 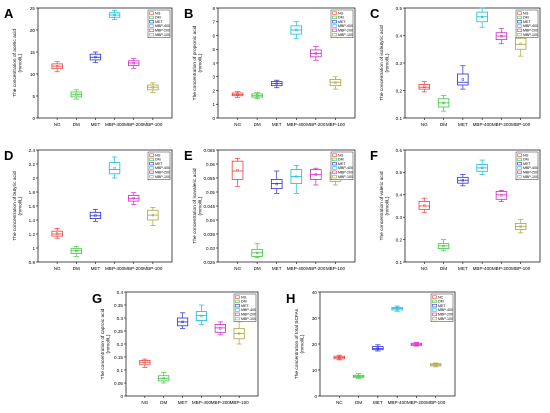 What do you see at coordinates (441, 297) in the screenshot?
I see `legend-entry: NC` at bounding box center [441, 297].